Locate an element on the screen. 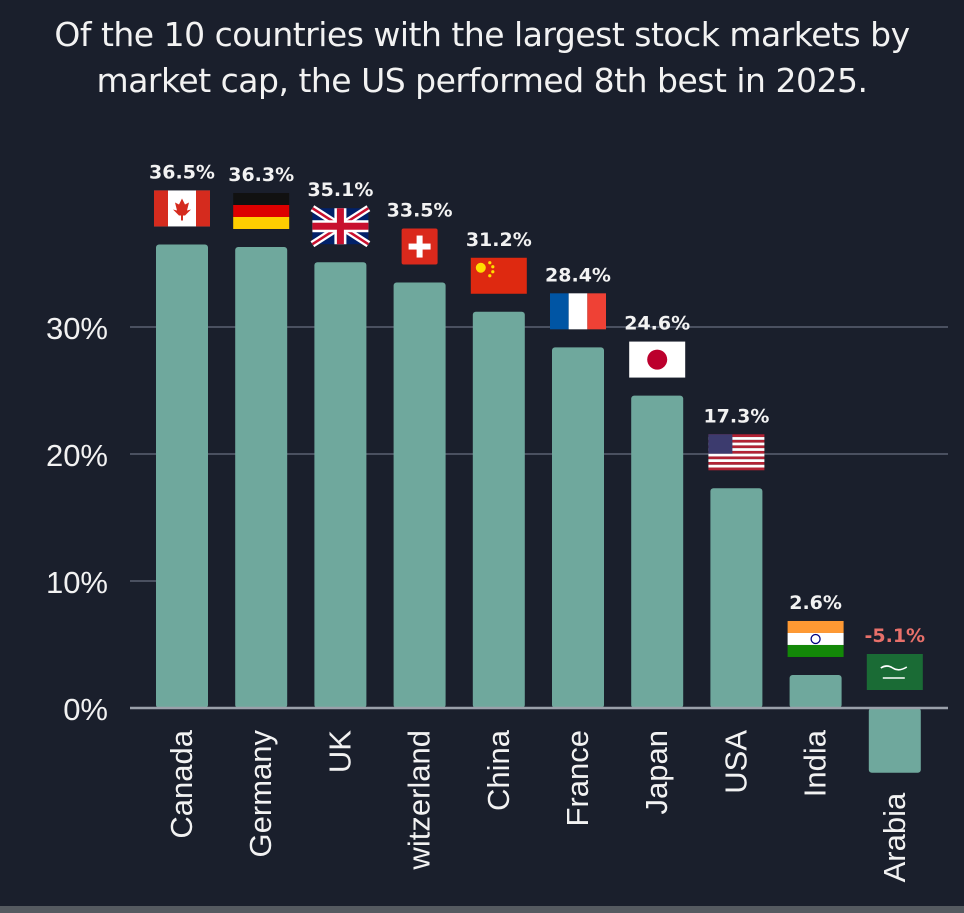 This screenshot has width=964, height=913. flag-cross-h is located at coordinates (419, 246).